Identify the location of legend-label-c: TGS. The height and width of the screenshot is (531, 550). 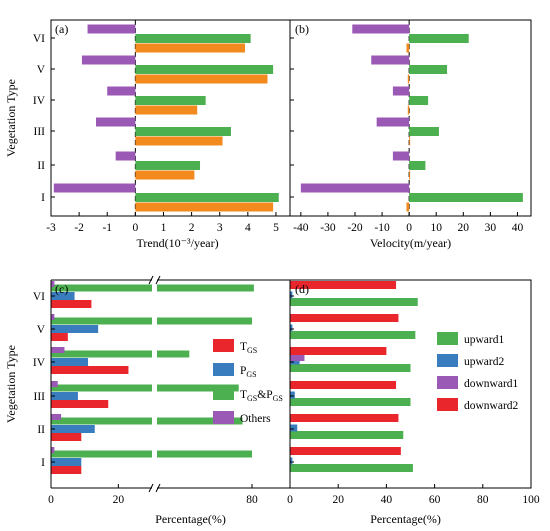
(248, 348).